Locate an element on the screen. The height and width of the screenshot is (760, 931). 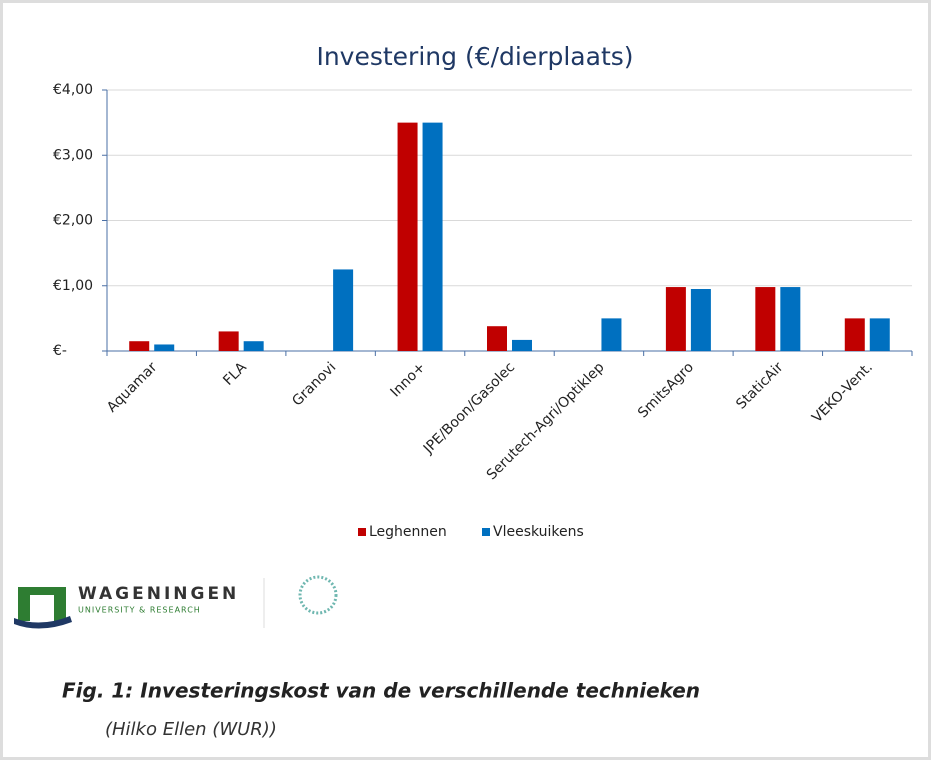
y-tick-label: €4,00 is located at coordinates (73, 90).